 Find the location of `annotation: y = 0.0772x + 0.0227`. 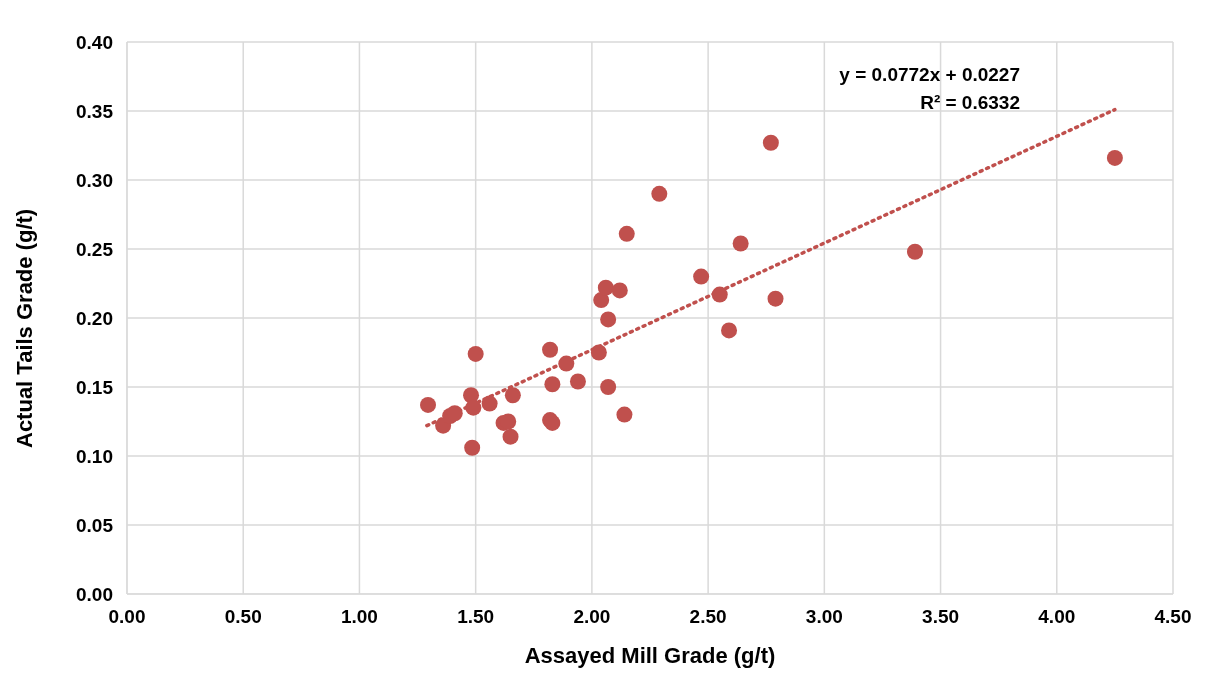

annotation: y = 0.0772x + 0.0227 is located at coordinates (929, 75).